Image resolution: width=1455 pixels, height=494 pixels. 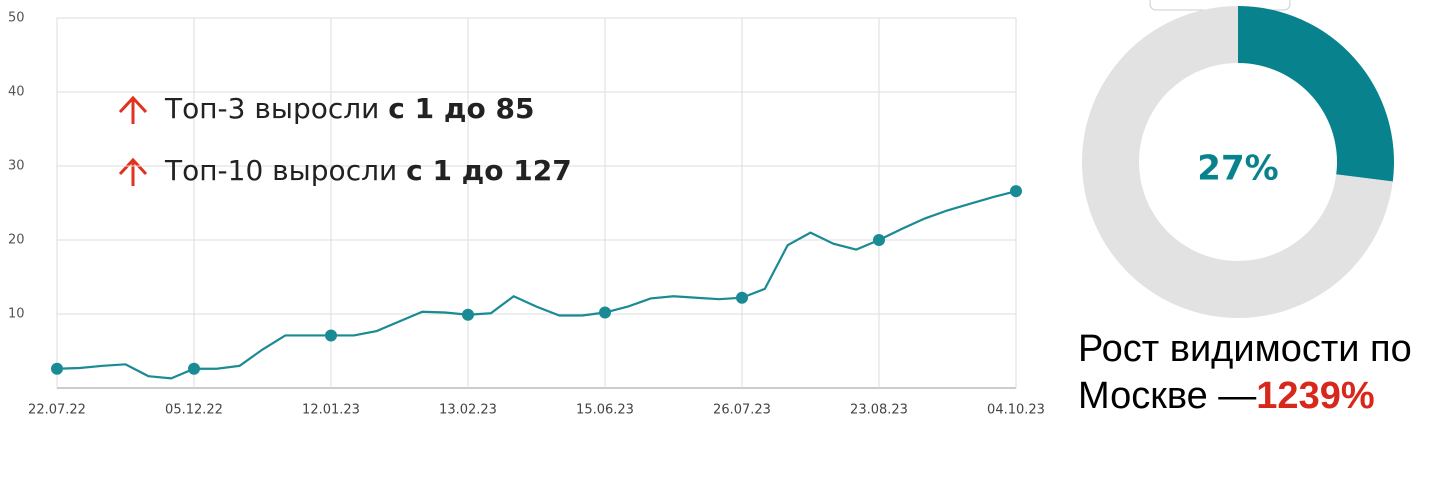 What do you see at coordinates (271, 108) in the screenshot?
I see `annotation-text: Топ-3 выросли` at bounding box center [271, 108].